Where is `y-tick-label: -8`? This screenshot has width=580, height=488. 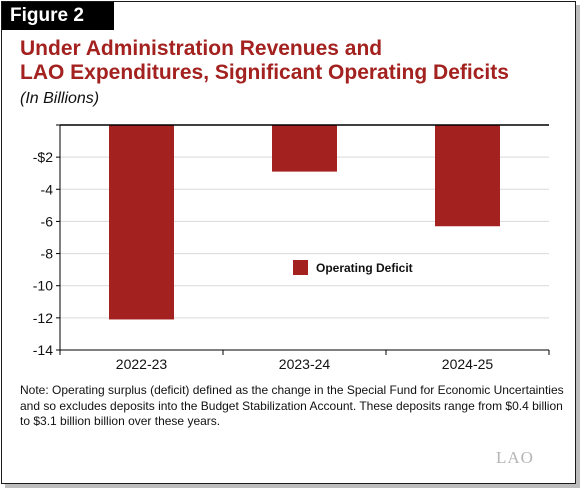
y-tick-label: -8 is located at coordinates (47, 254).